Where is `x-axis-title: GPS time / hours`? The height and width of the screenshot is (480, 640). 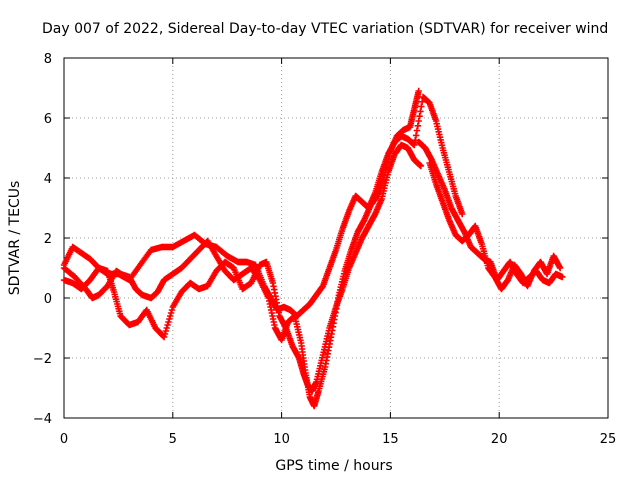
x-axis-title: GPS time / hours is located at coordinates (333, 466).